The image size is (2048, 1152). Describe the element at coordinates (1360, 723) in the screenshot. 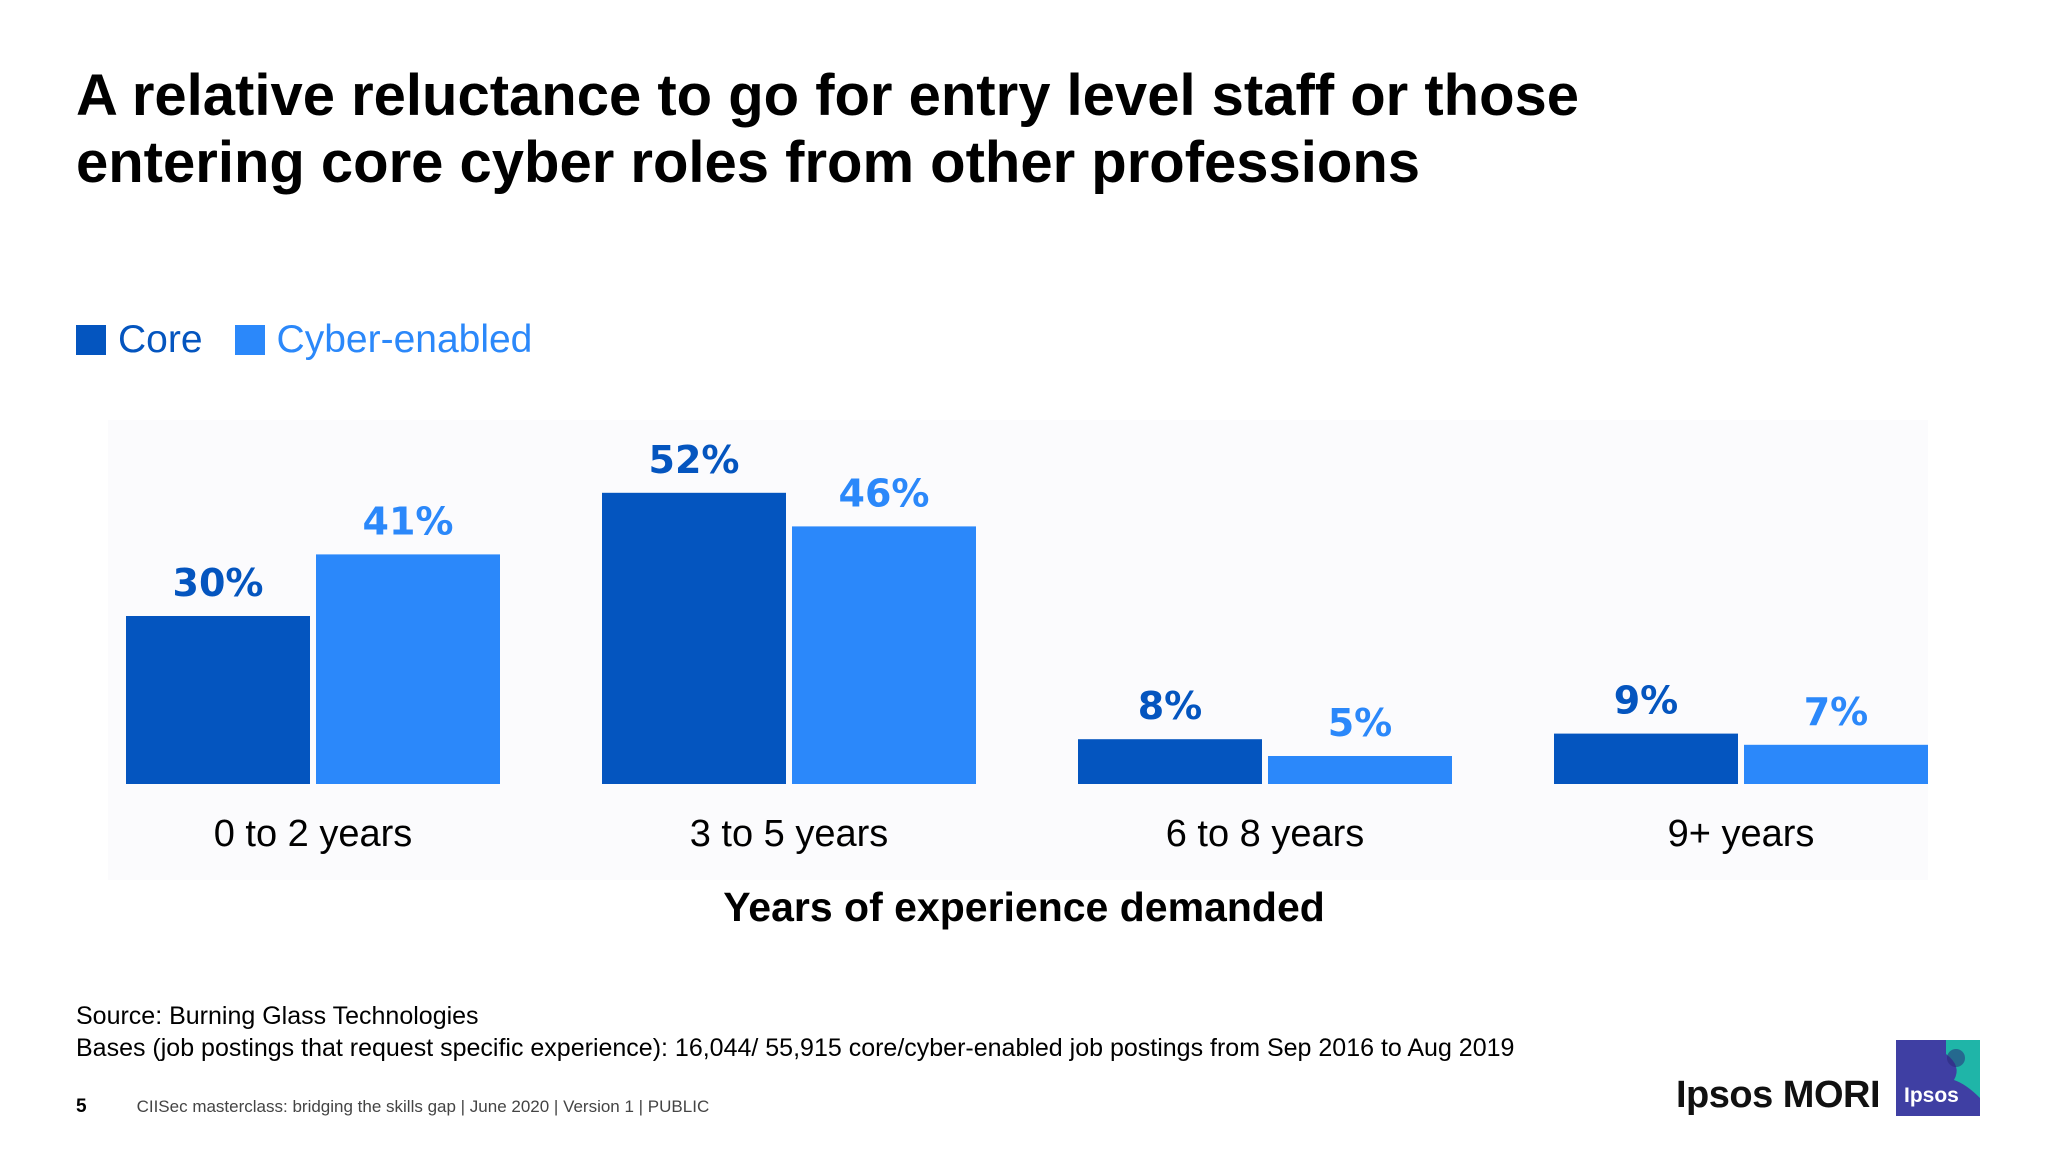

I see `data-label-cyber-enabled-2: 5%` at that location.